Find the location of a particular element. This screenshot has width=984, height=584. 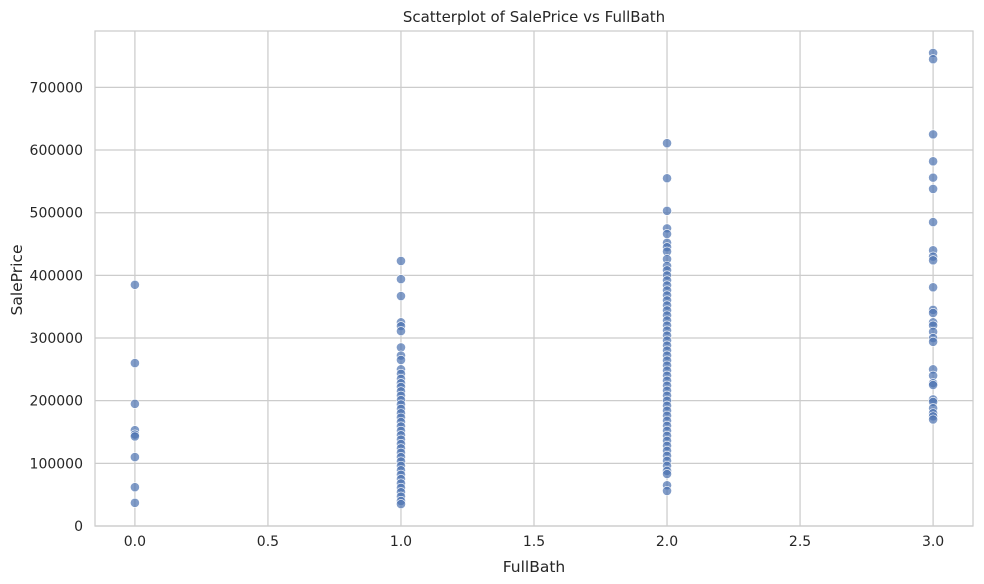

y-tick-label: 200000 is located at coordinates (56, 402).